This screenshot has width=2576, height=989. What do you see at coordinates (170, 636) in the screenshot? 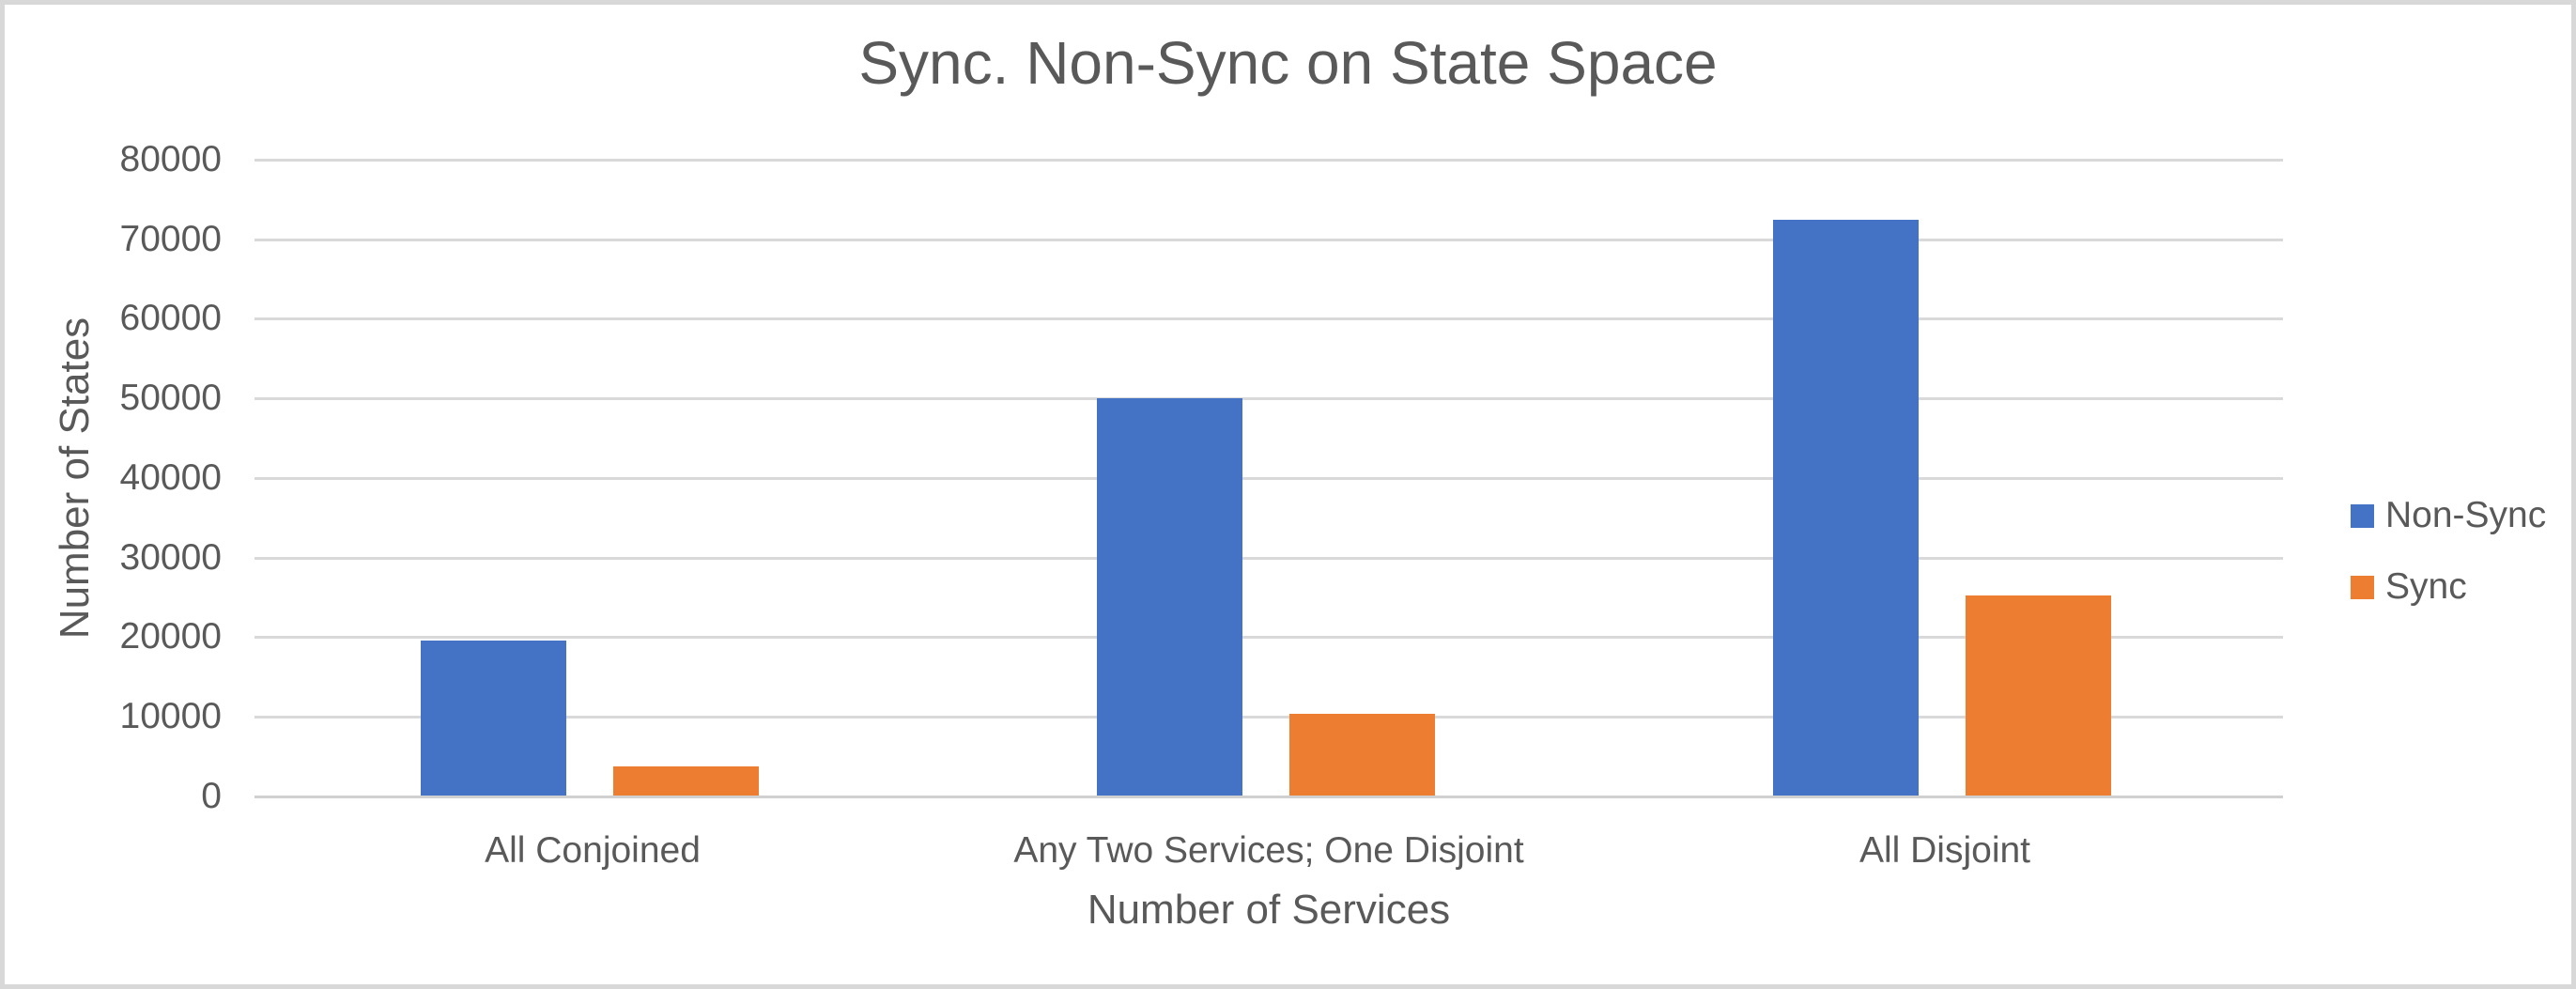
I see `y-tick-label: 20000` at bounding box center [170, 636].